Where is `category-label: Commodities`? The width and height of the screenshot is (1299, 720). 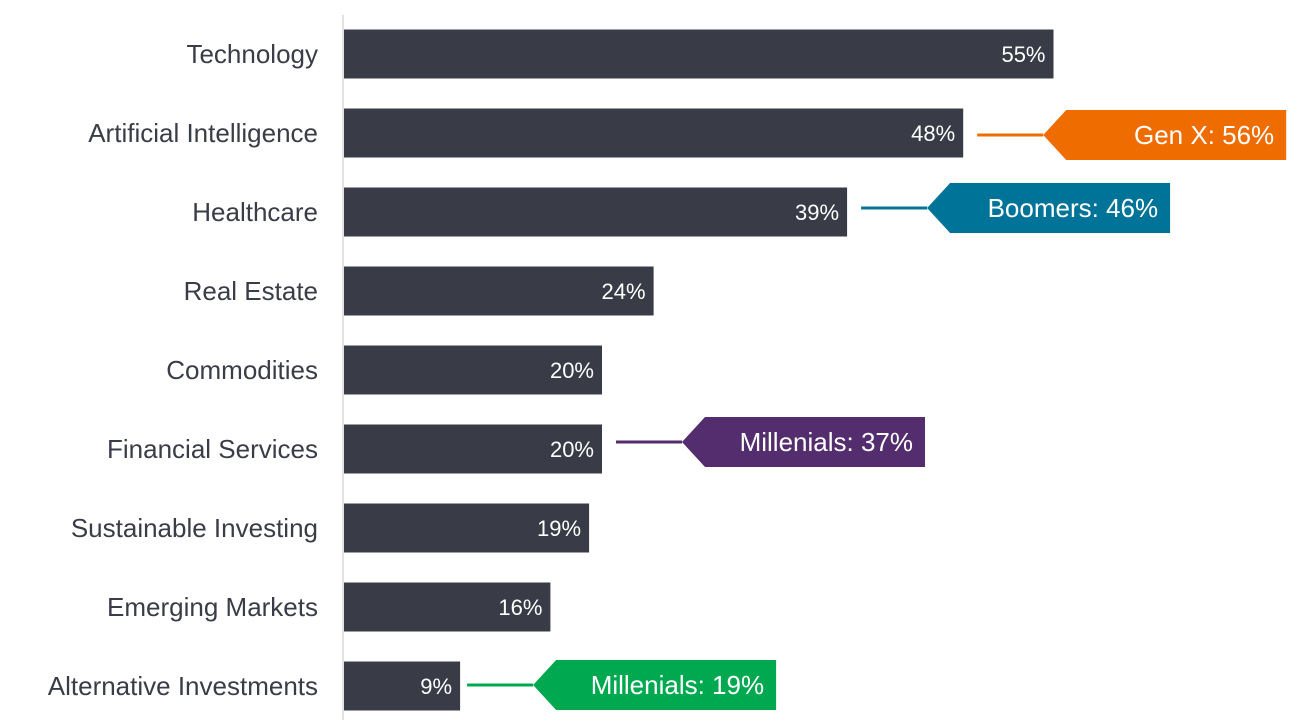 category-label: Commodities is located at coordinates (242, 370).